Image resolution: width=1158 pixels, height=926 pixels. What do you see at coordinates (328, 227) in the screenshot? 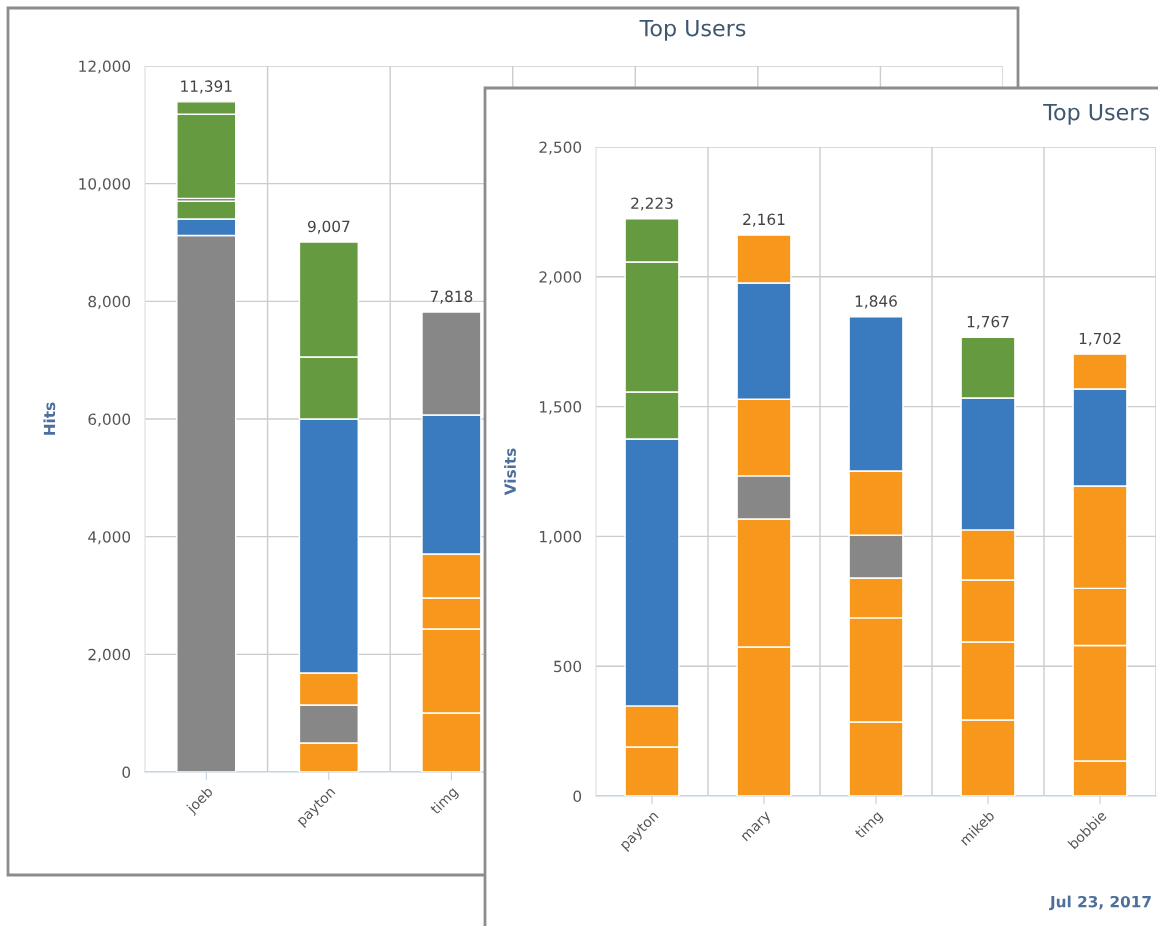
I see `total-label: 9,007` at bounding box center [328, 227].